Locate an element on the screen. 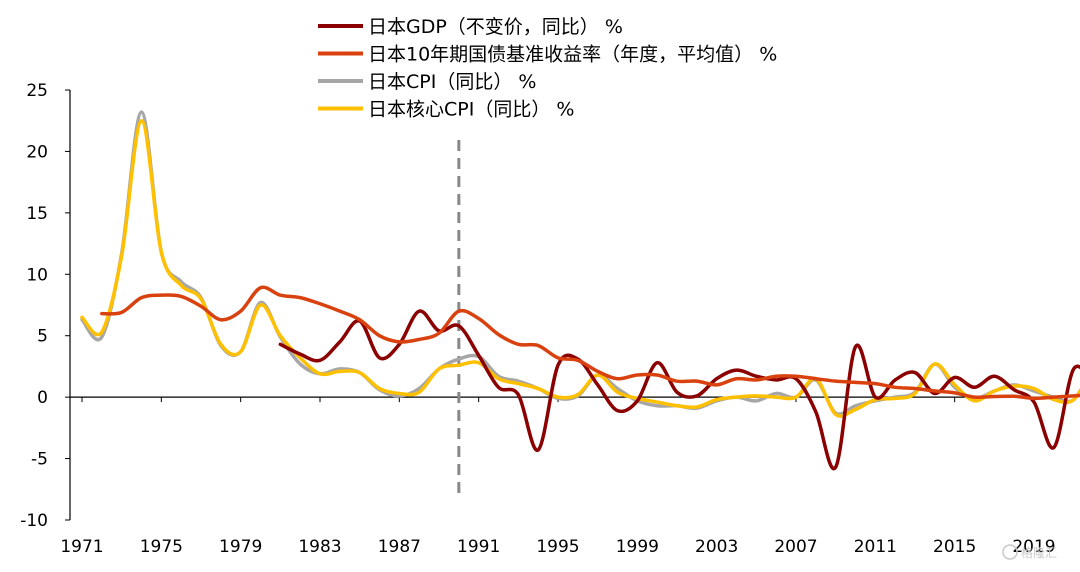  legend-label-jgb-10y-yield: 日本10年期国债基准收益率（年度，平均值） % is located at coordinates (572, 55).